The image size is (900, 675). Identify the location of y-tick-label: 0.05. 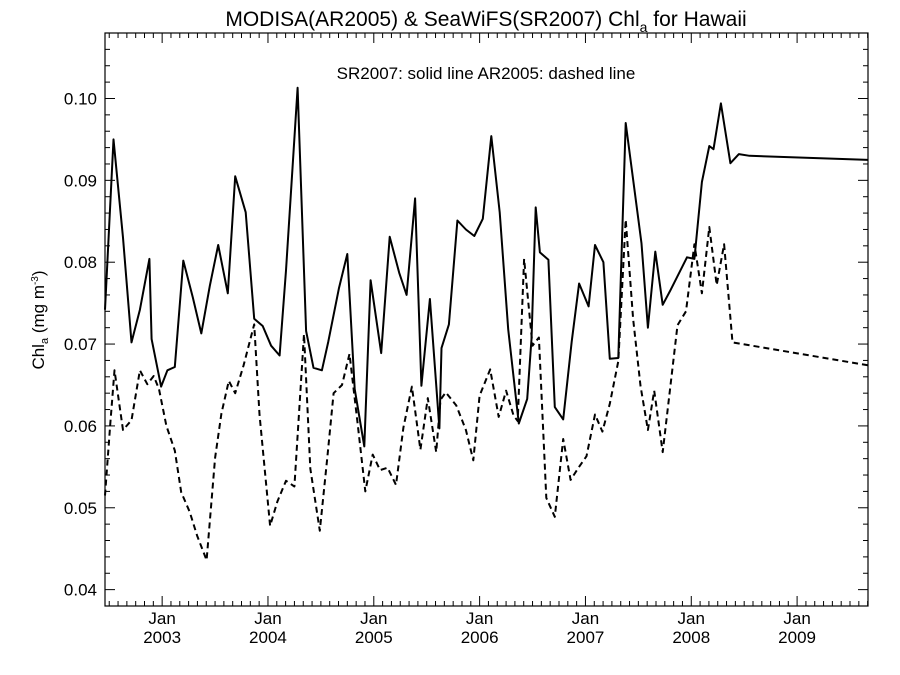
(80, 508).